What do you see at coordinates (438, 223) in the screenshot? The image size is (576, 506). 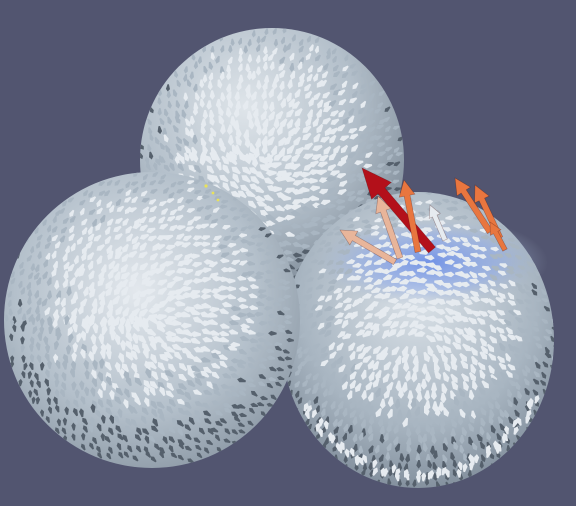 I see `arrow-glyph-icon` at bounding box center [438, 223].